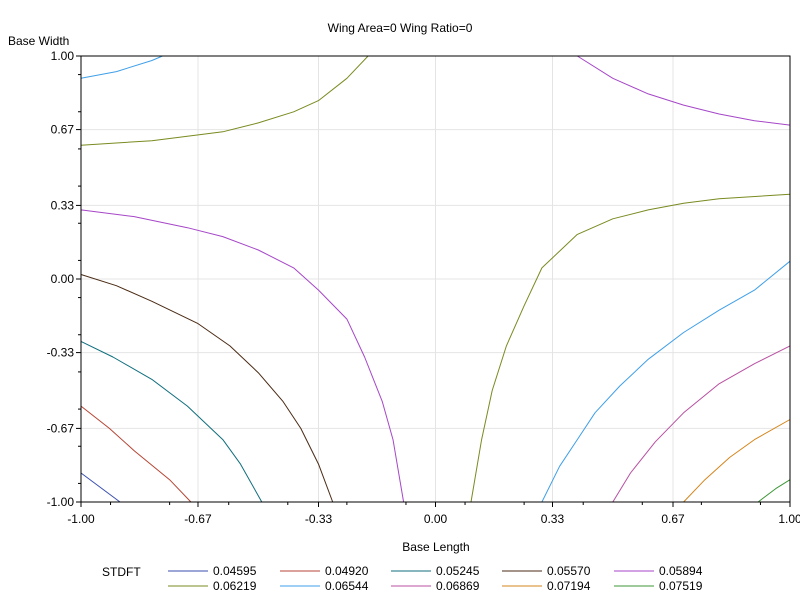  I want to click on legend-label: 0.07519, so click(681, 586).